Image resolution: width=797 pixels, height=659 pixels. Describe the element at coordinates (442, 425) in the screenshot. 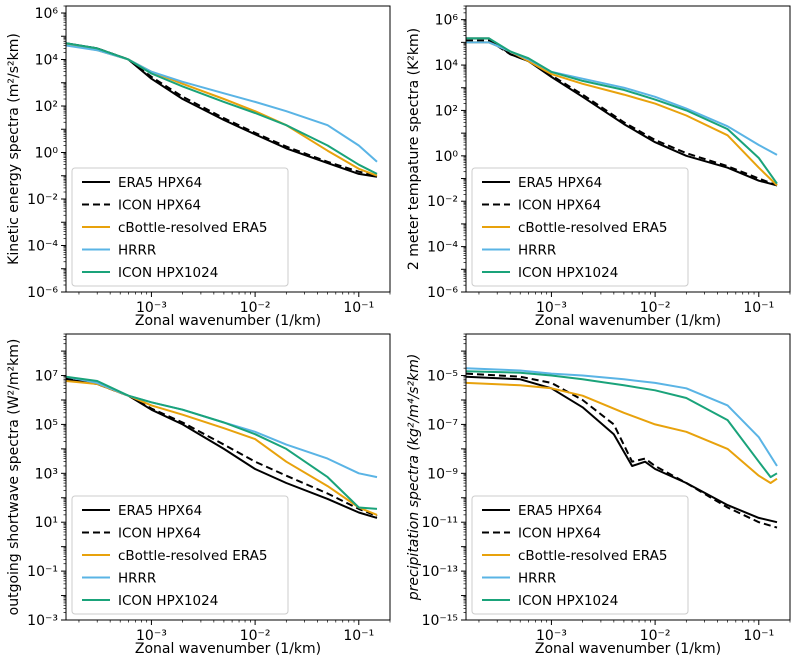

I see `y-tick-label: 10⁻⁷` at that location.